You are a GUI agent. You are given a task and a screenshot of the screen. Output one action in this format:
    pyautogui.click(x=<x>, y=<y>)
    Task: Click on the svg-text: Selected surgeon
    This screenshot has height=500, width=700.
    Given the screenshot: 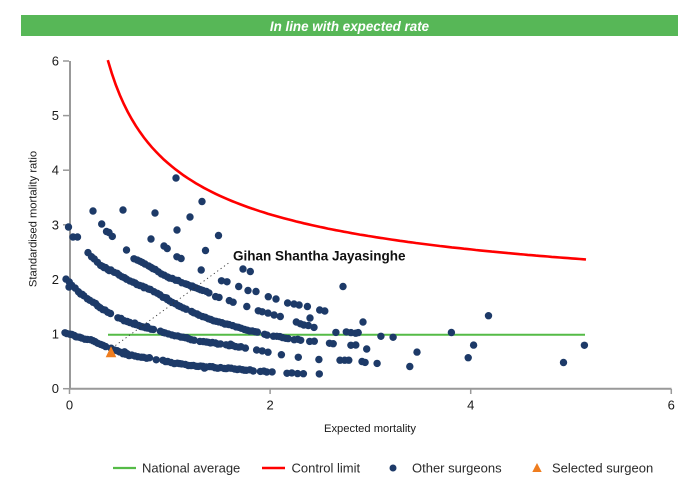 What is the action you would take?
    pyautogui.click(x=602, y=468)
    